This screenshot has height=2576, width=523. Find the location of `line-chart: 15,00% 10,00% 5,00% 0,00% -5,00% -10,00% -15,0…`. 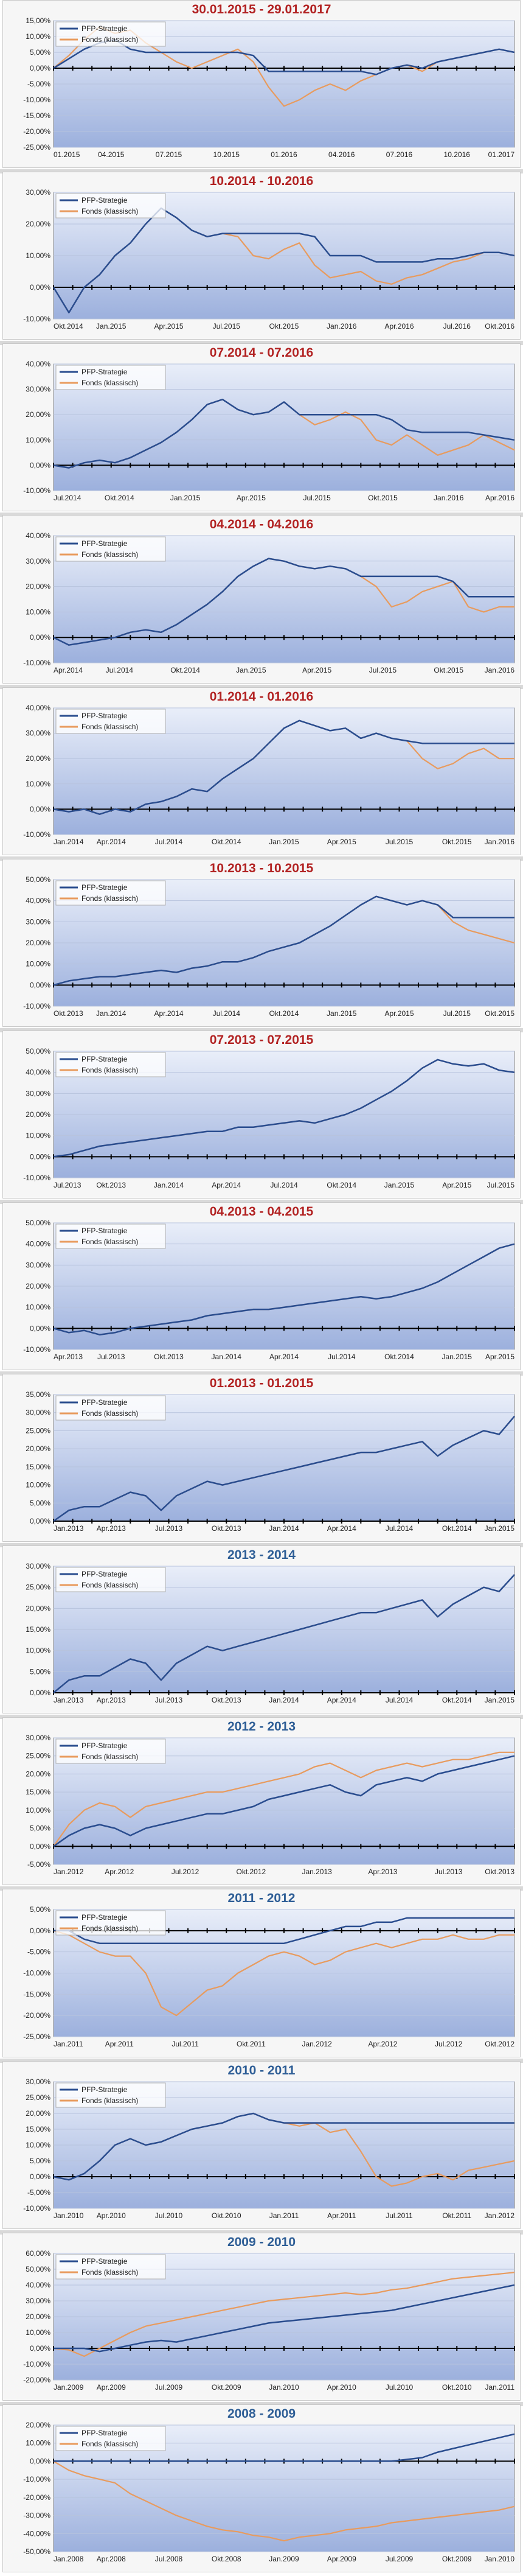

line-chart: 15,00% 10,00% 5,00% 0,00% -5,00% -10,00% -15,0… is located at coordinates (269, 87).